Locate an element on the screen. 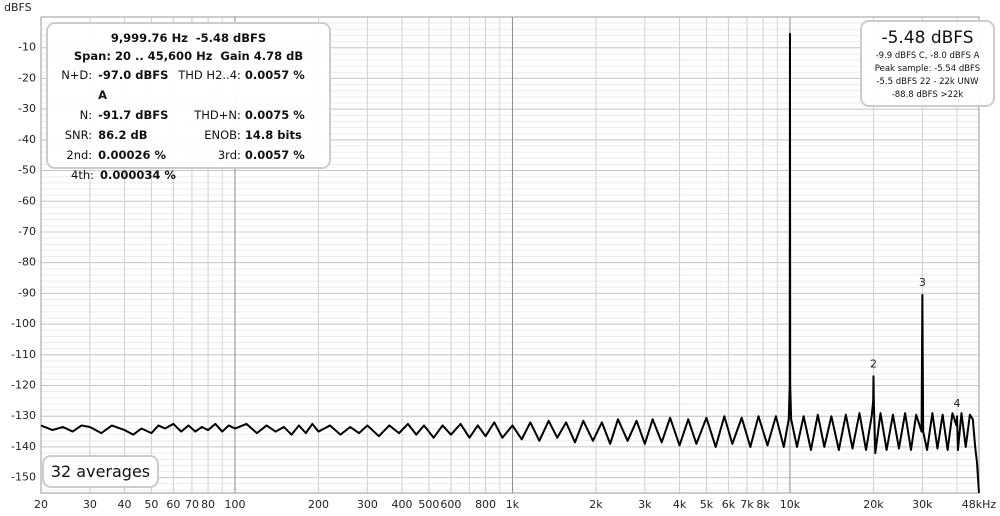  info-header-line: Span: 20 .. 45,600 Hz Gain 4.78 dB is located at coordinates (188, 56).